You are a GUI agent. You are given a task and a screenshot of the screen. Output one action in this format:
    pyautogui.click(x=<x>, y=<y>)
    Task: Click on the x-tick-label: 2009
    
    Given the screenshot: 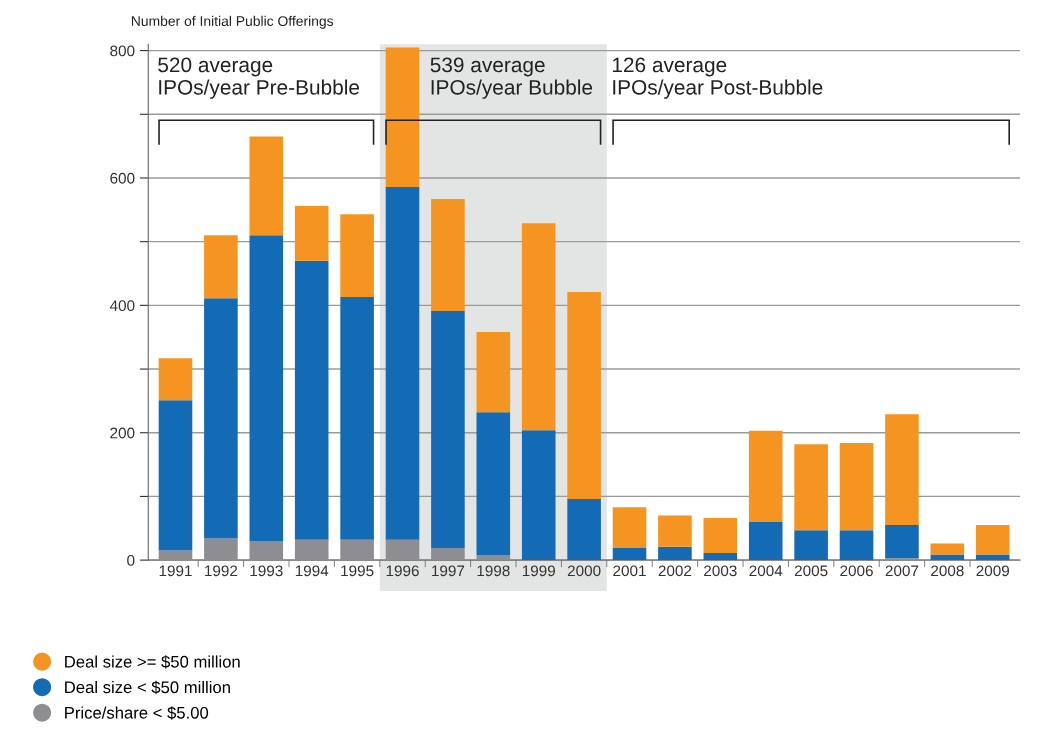 What is the action you would take?
    pyautogui.click(x=993, y=571)
    